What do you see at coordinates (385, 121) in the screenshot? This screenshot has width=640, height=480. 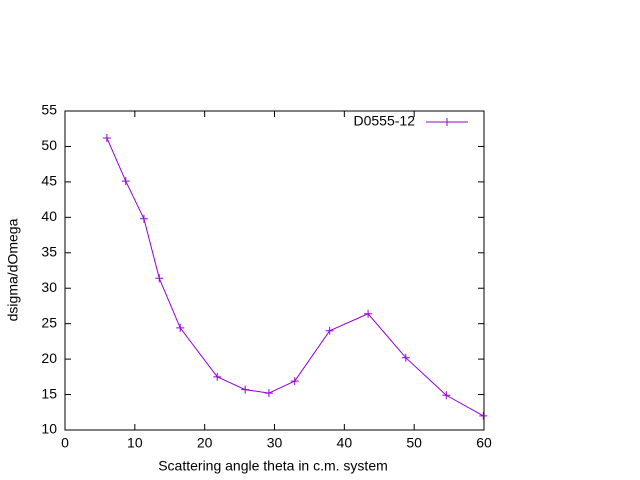 I see `legend-label: D0555-12` at bounding box center [385, 121].